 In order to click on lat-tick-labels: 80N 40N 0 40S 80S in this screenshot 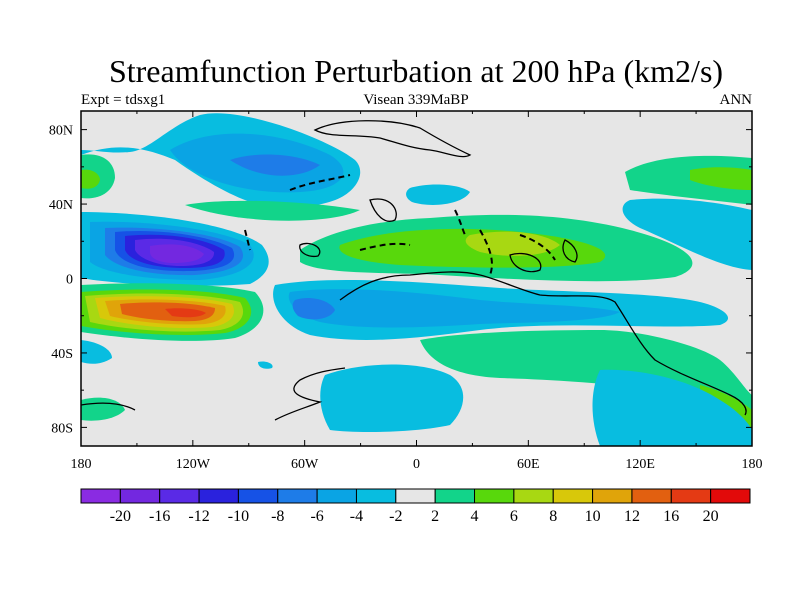, I will do `click(61, 280)`.